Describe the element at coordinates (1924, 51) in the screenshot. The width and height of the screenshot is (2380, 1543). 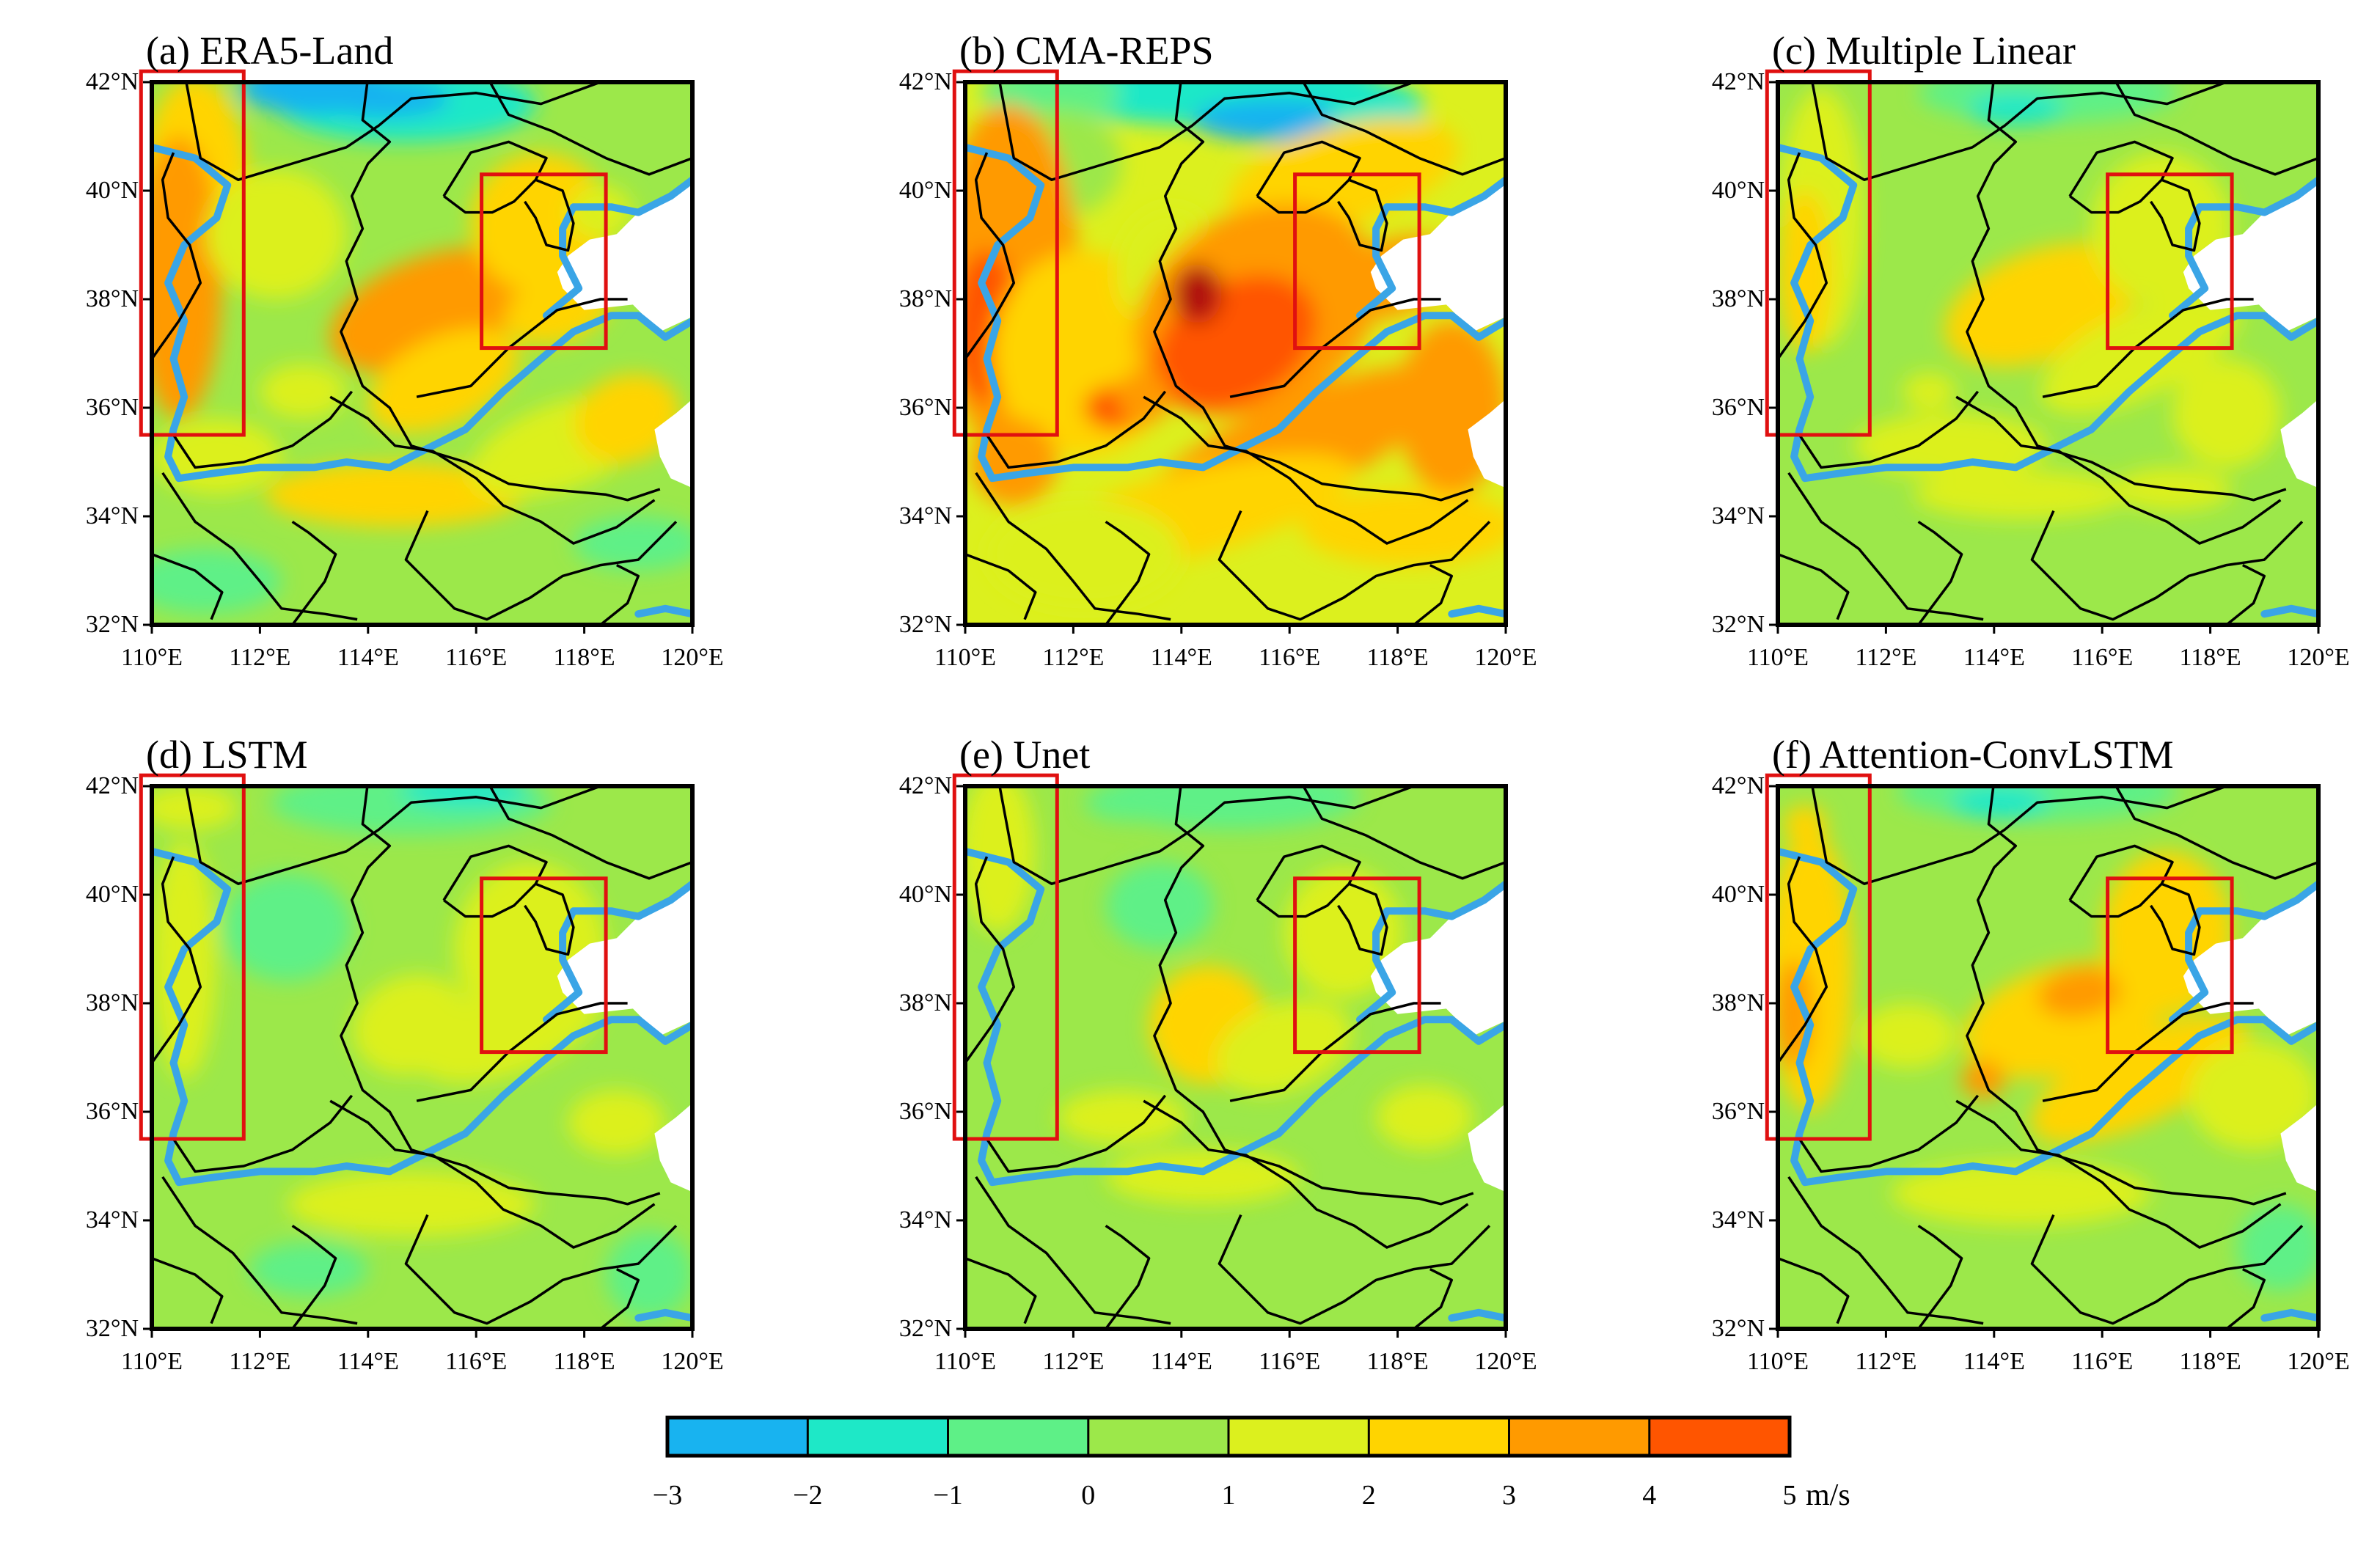
I see `panel-title: (c) Multiple Linear` at that location.